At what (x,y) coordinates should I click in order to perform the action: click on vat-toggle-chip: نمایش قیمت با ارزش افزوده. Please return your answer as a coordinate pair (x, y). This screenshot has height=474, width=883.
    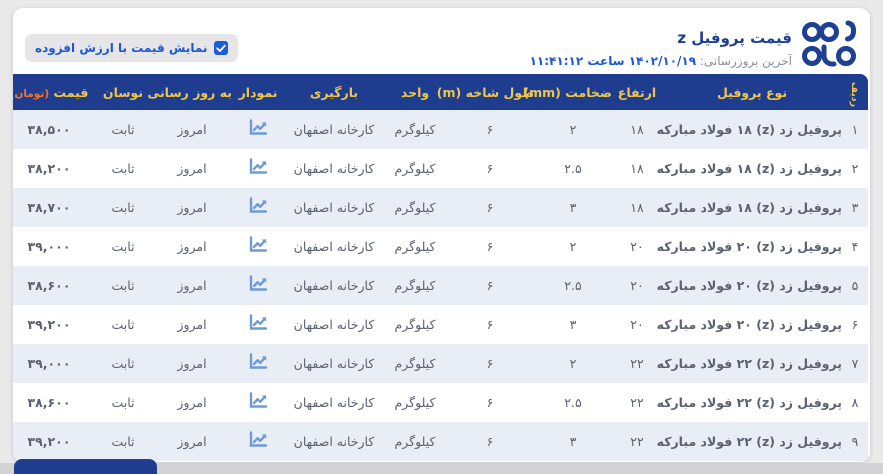
    Looking at the image, I should click on (132, 48).